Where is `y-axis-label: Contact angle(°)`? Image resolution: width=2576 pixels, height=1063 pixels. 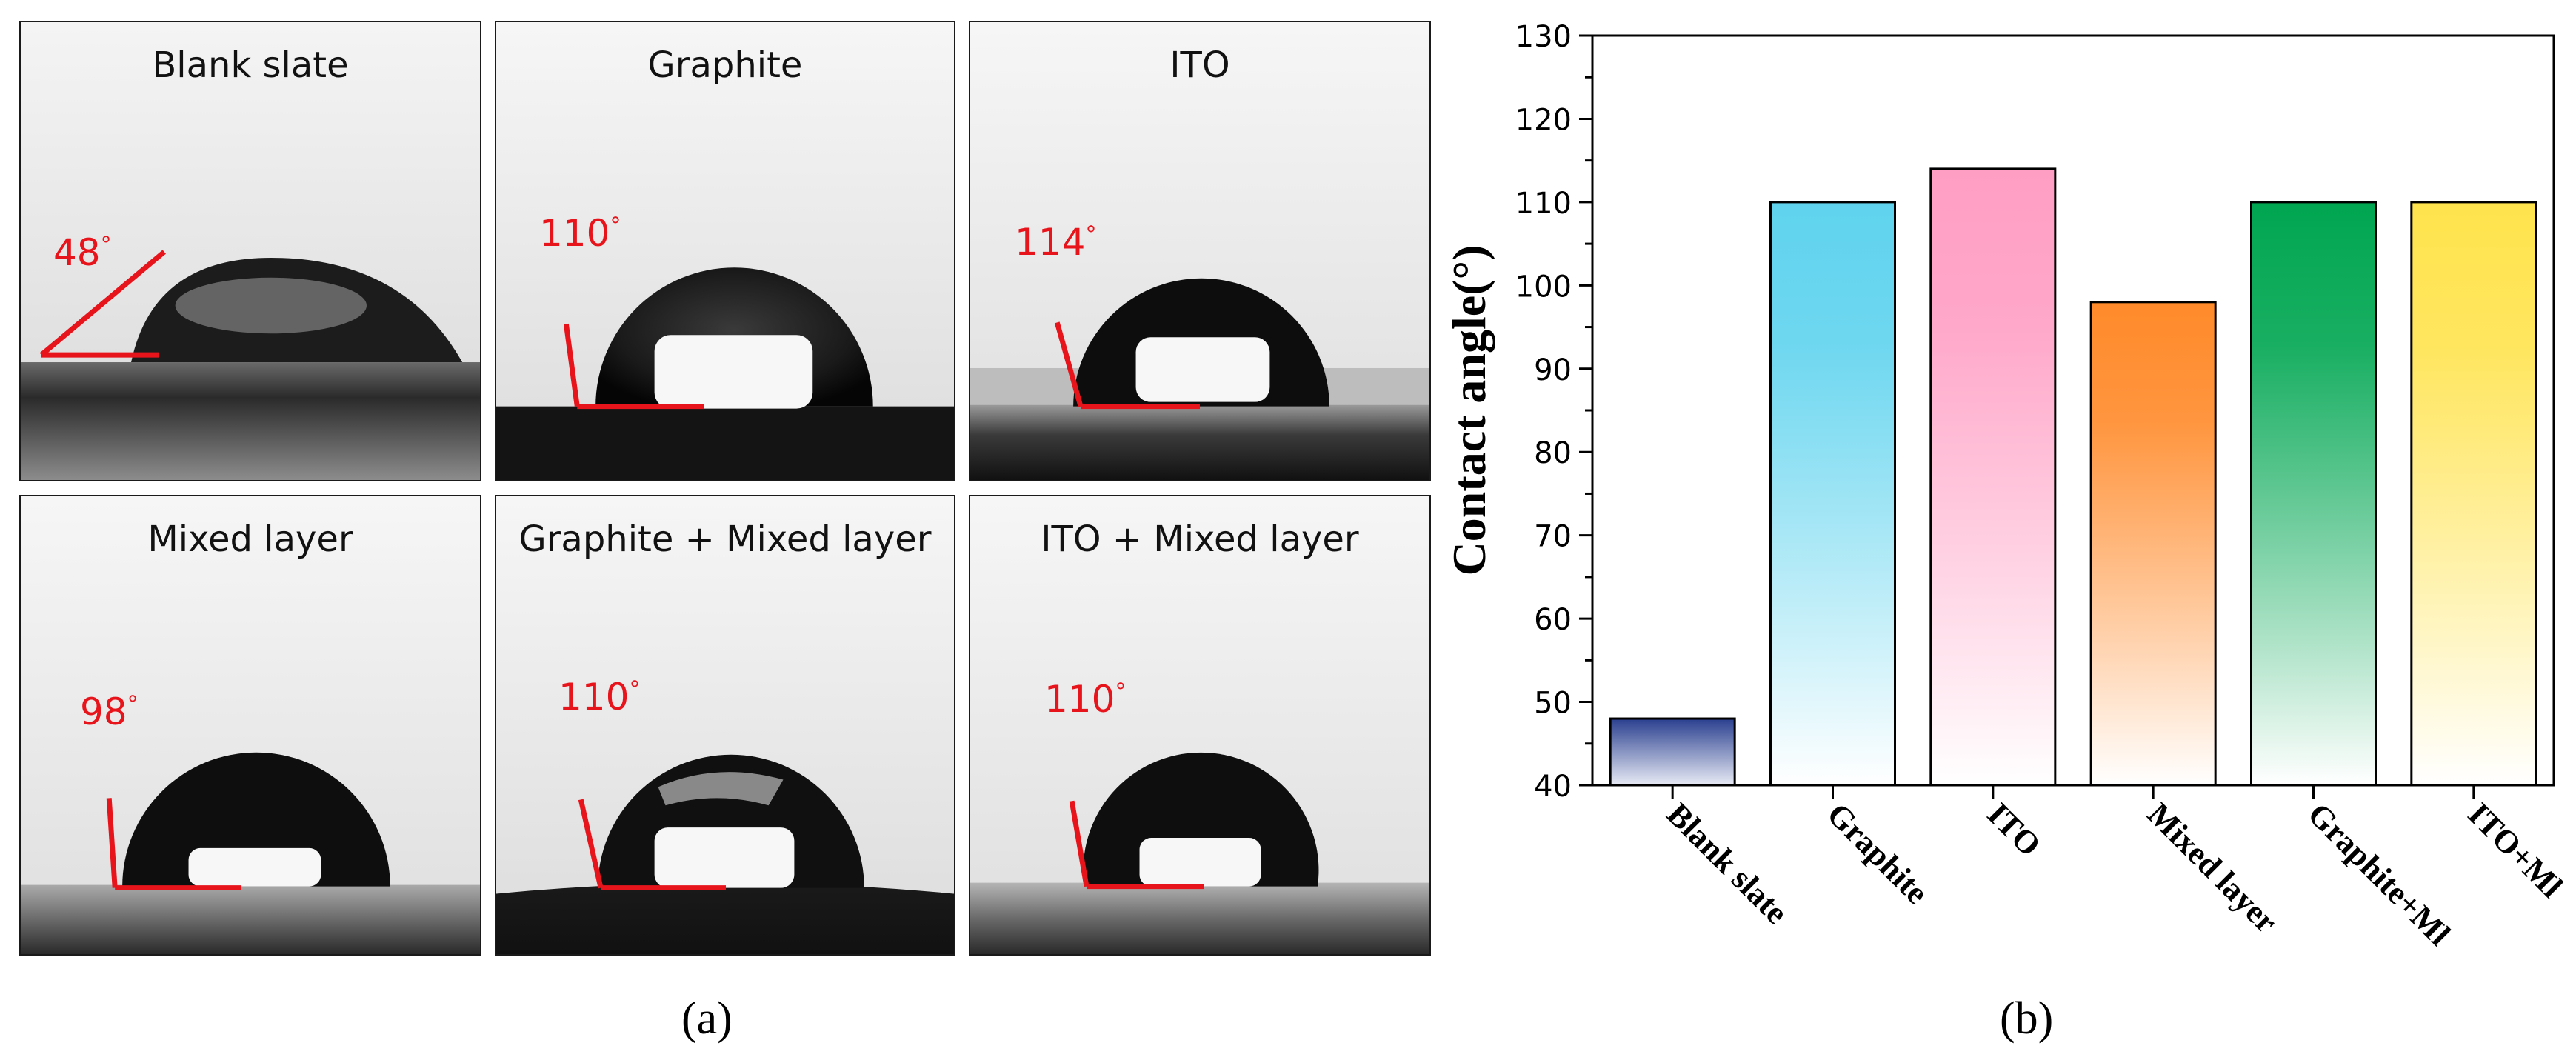
y-axis-label: Contact angle(°) is located at coordinates (1469, 410).